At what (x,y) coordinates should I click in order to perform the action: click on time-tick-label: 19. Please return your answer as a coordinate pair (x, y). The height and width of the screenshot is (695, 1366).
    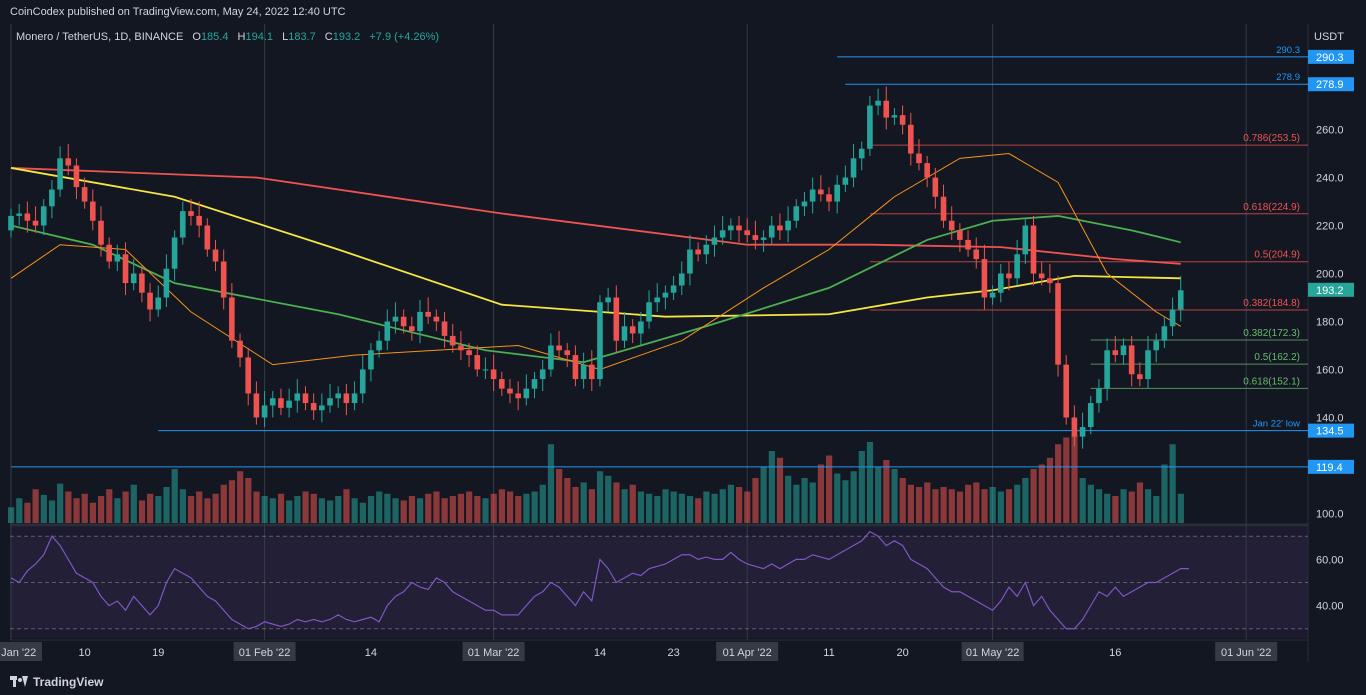
    Looking at the image, I should click on (158, 653).